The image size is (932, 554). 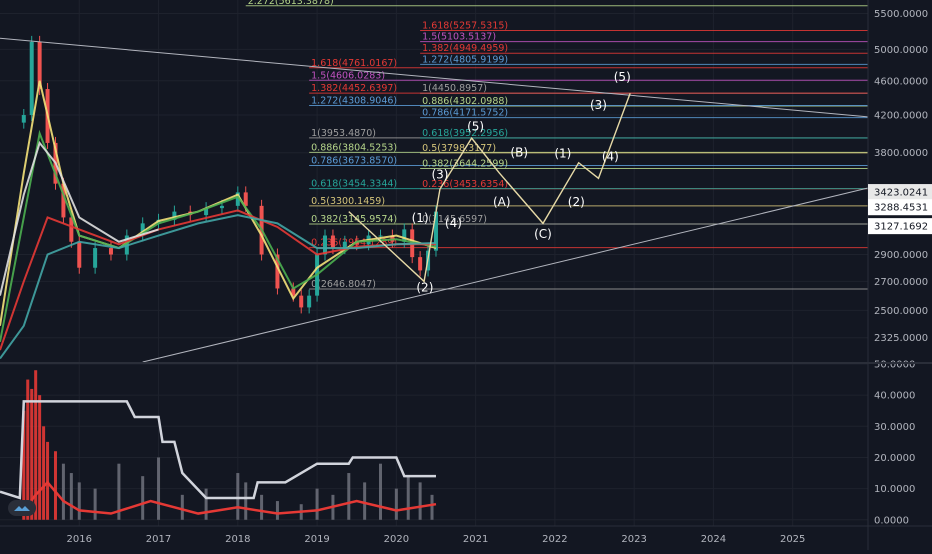 What do you see at coordinates (343, 284) in the screenshot?
I see `fib-level-label: 0(2646.8047)` at bounding box center [343, 284].